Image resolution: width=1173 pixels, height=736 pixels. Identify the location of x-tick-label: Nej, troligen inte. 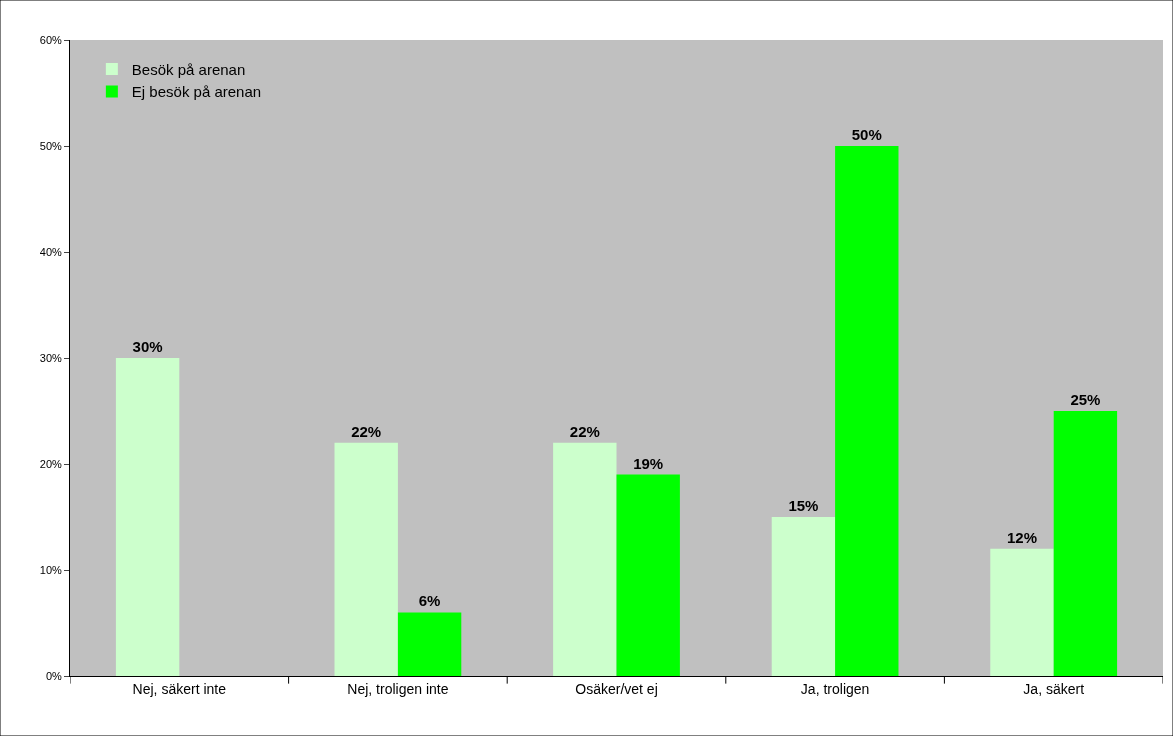
(398, 688).